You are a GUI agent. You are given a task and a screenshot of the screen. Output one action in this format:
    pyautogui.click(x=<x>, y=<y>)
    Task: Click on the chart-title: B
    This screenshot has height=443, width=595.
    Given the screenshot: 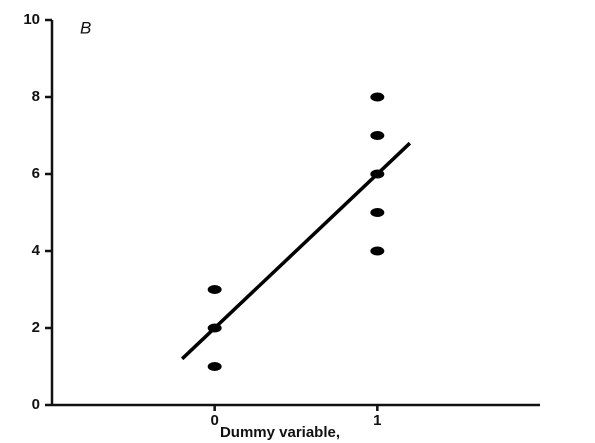 What is the action you would take?
    pyautogui.click(x=85, y=27)
    